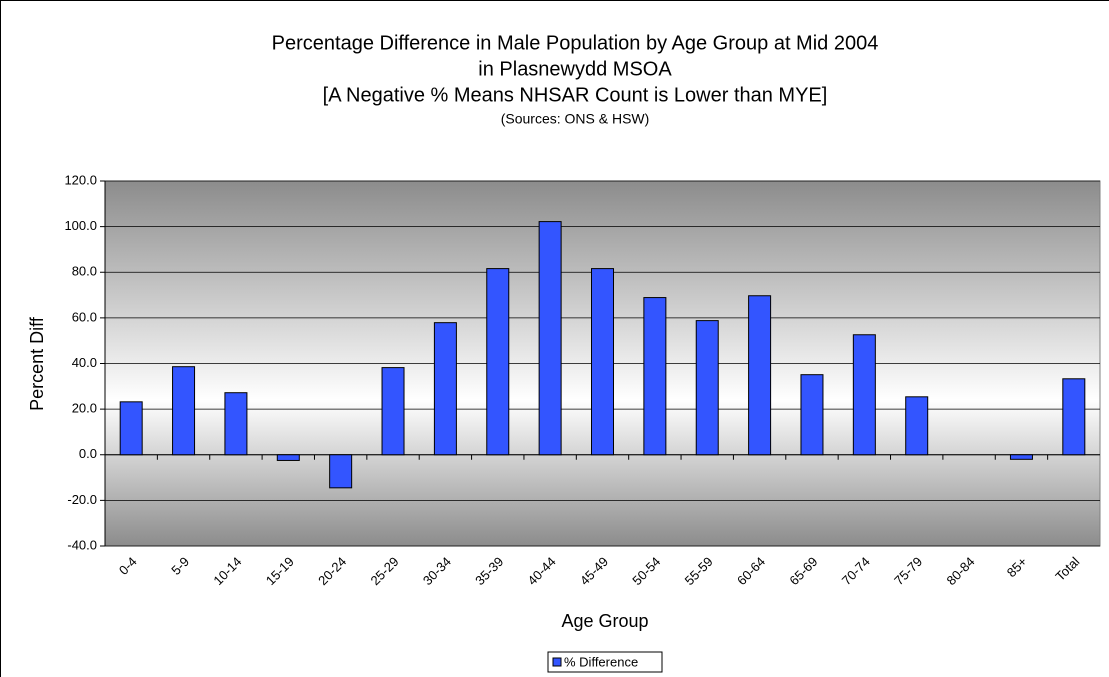  Describe the element at coordinates (37, 363) in the screenshot. I see `y-axis-label: Percent Diff` at that location.